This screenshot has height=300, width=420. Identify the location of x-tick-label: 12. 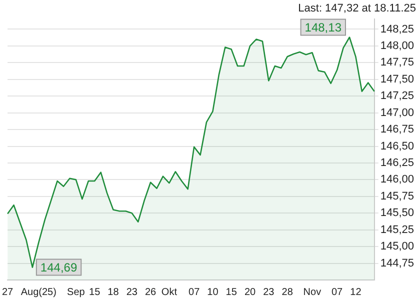
(356, 292).